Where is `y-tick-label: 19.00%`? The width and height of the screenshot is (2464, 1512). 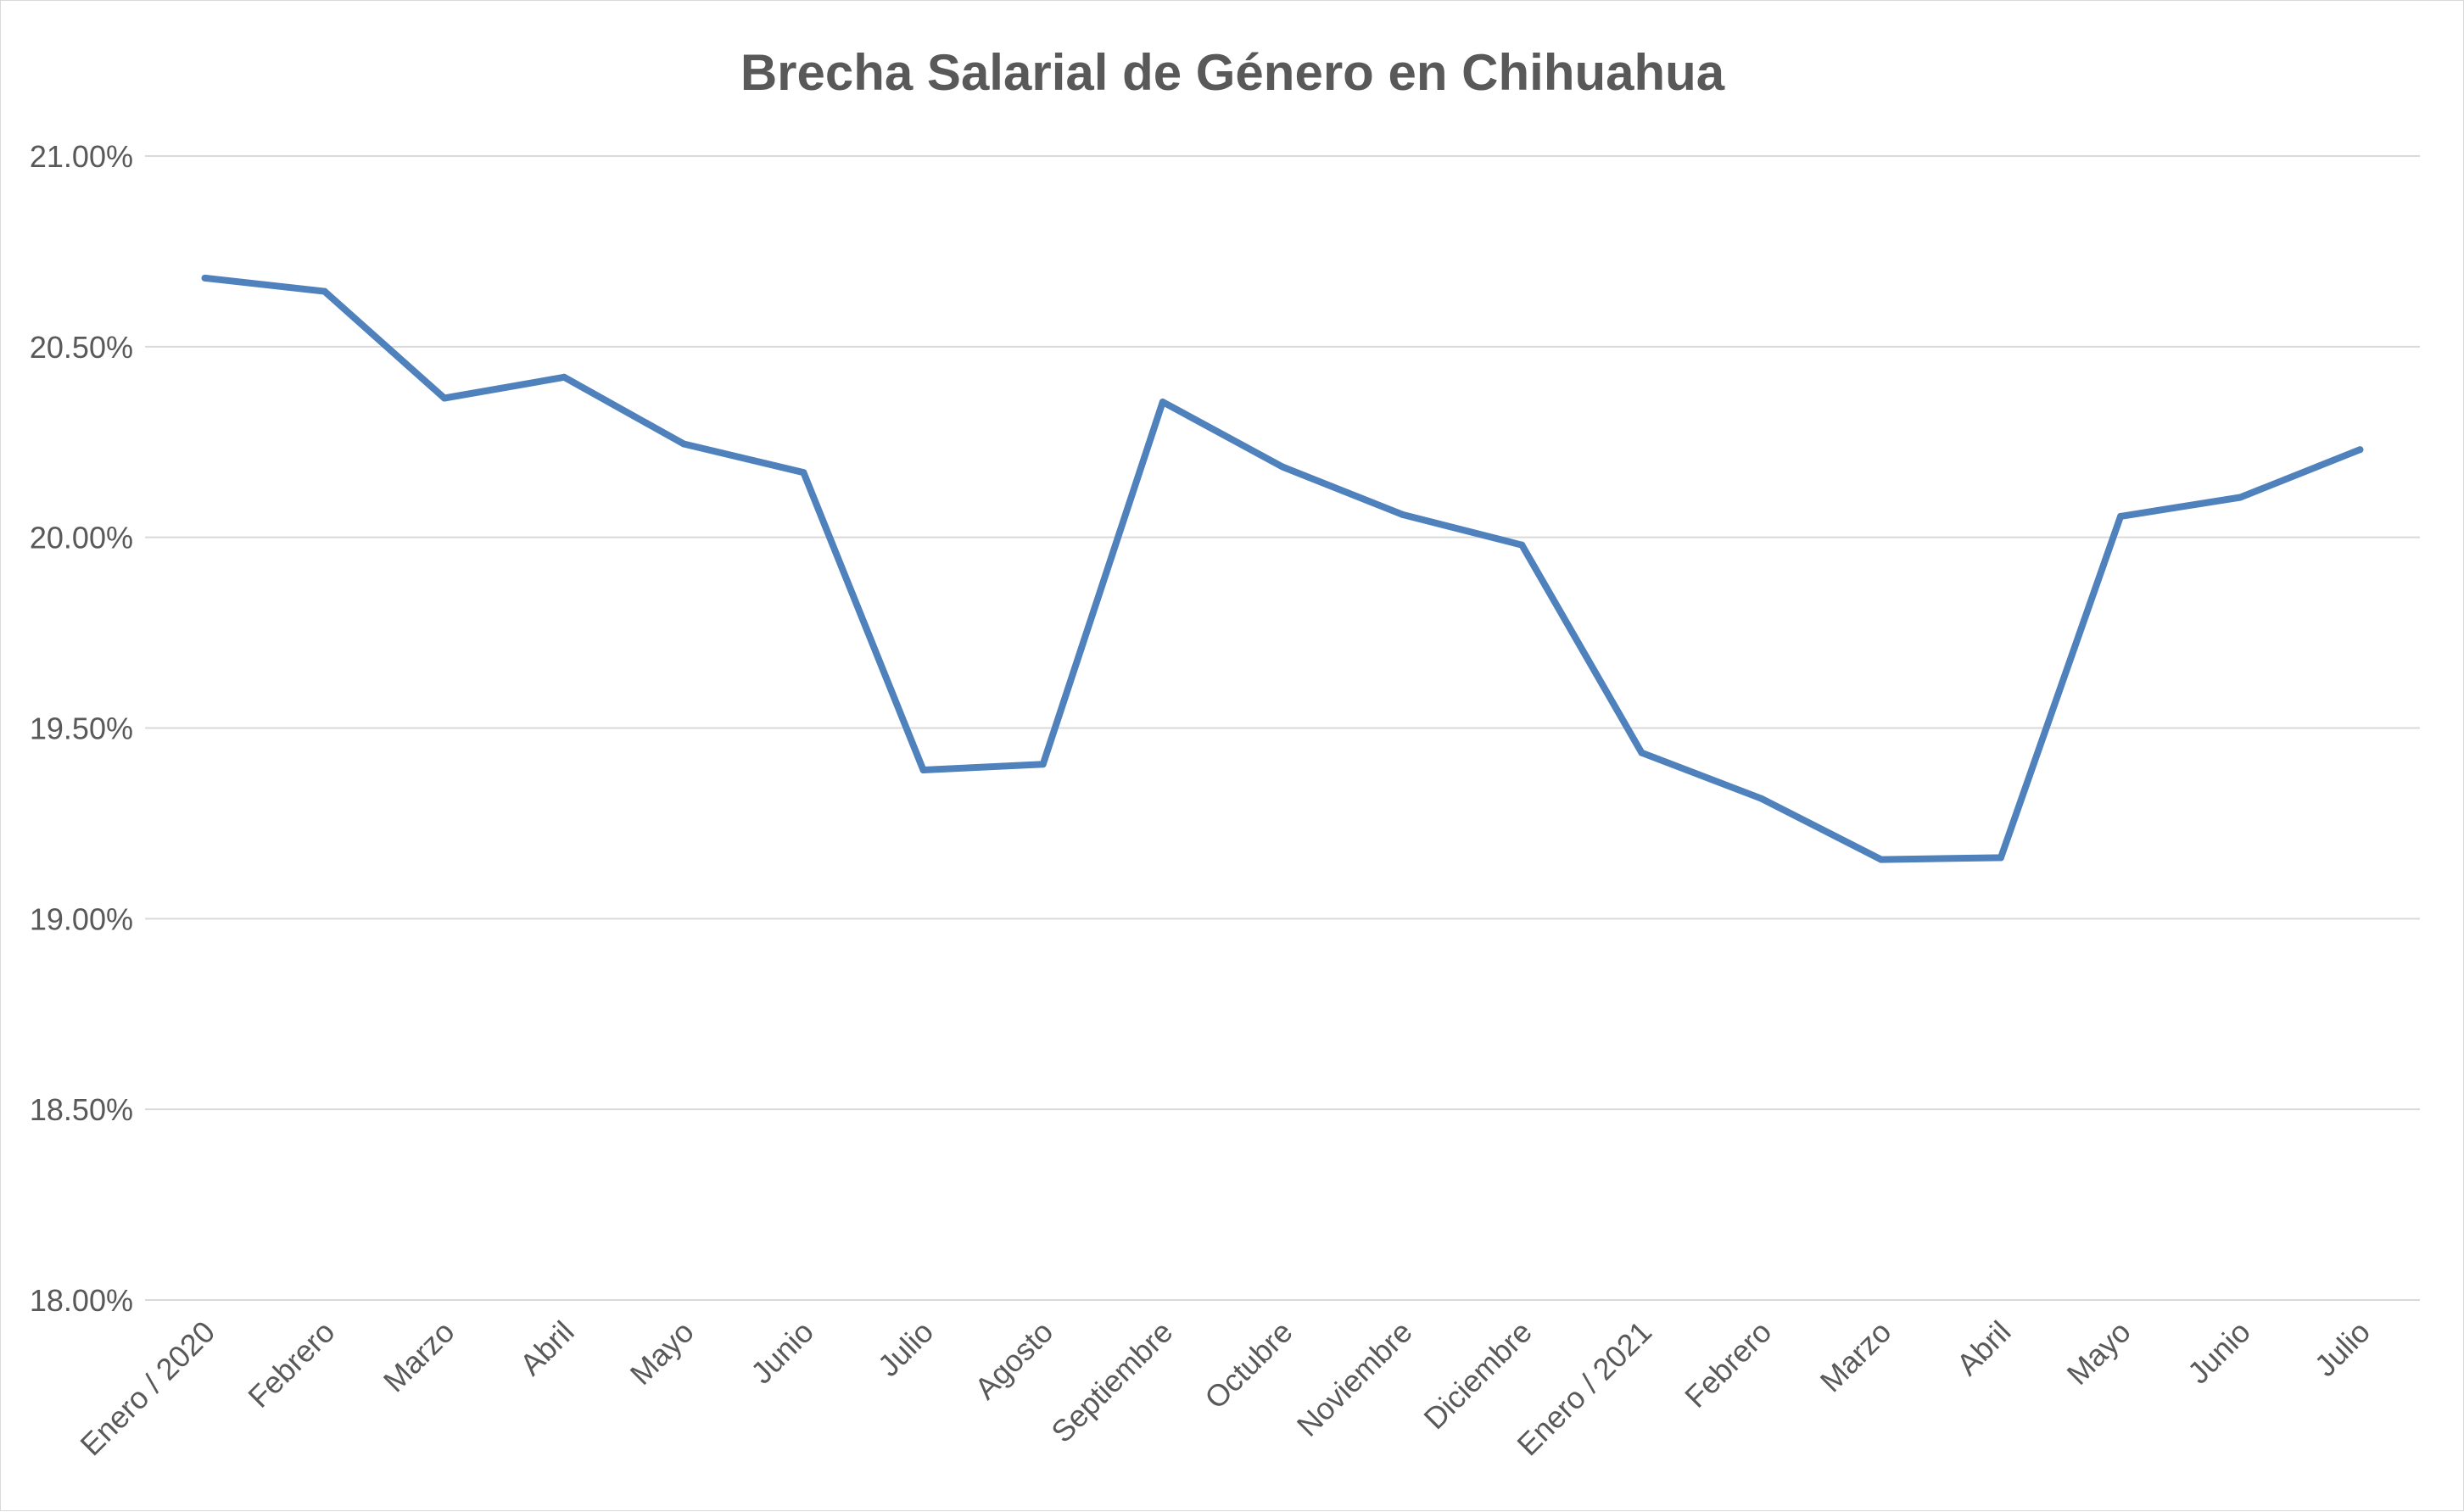
y-tick-label: 19.00% is located at coordinates (81, 918).